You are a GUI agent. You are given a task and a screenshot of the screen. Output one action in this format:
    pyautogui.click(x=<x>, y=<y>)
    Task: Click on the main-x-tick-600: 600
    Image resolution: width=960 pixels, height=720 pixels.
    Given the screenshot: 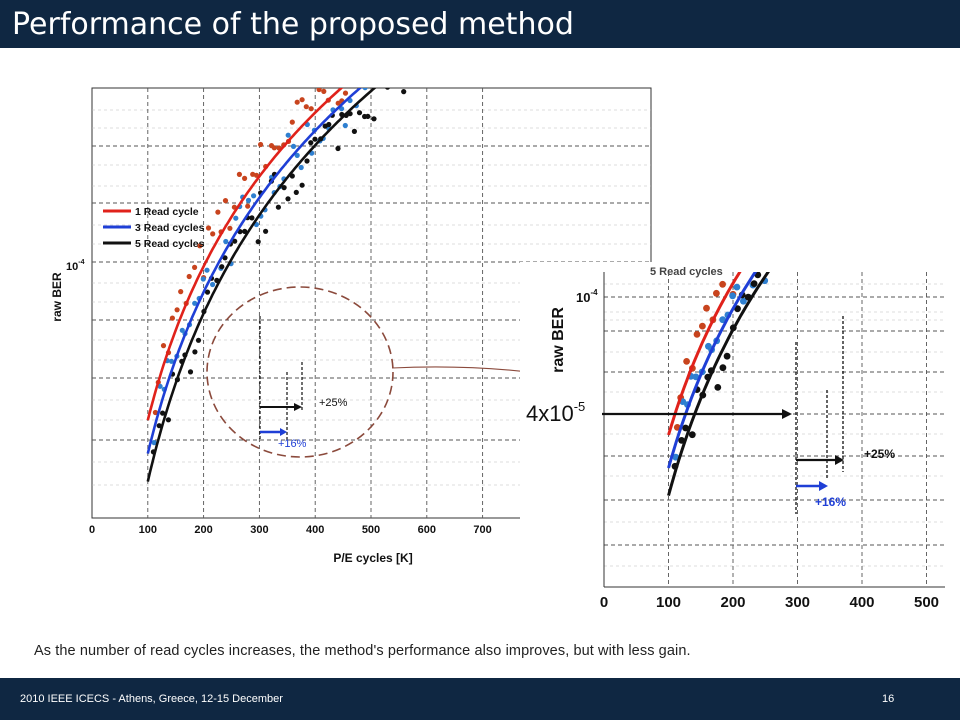 What is the action you would take?
    pyautogui.click(x=427, y=530)
    